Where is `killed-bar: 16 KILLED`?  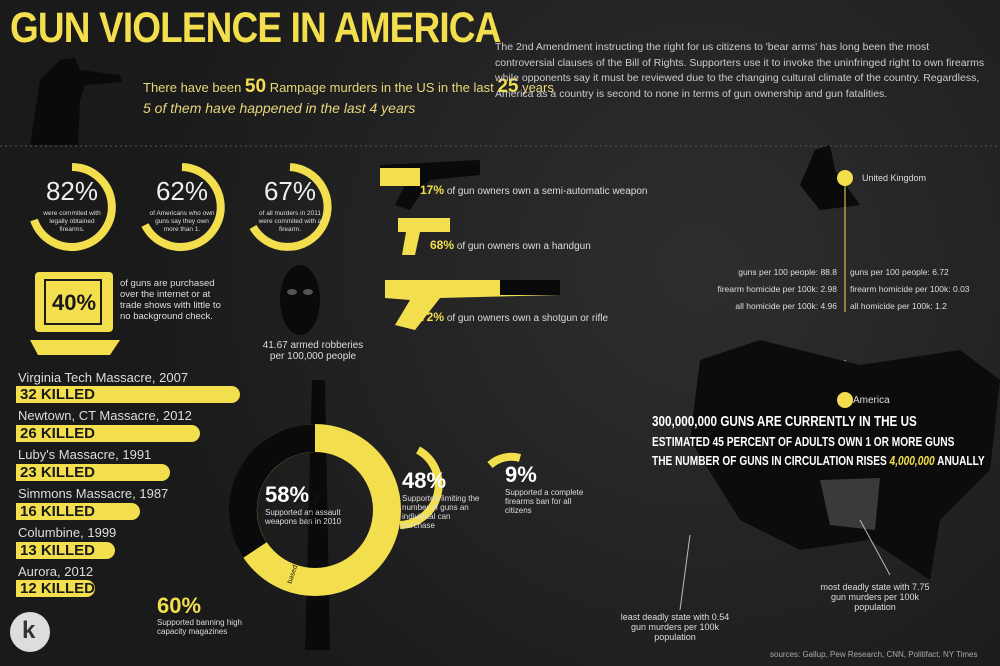 killed-bar: 16 KILLED is located at coordinates (78, 511).